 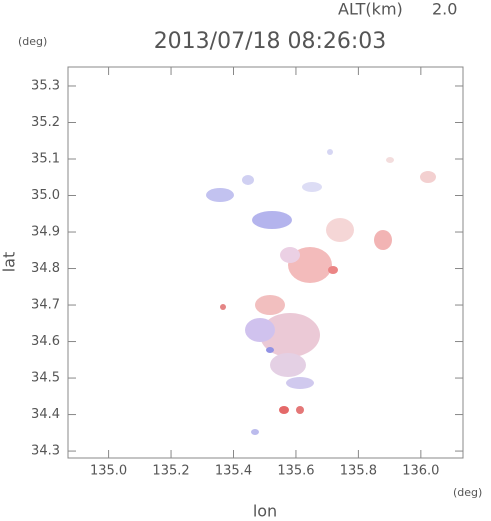 I want to click on altitude-value: 2.0, so click(x=444, y=9).